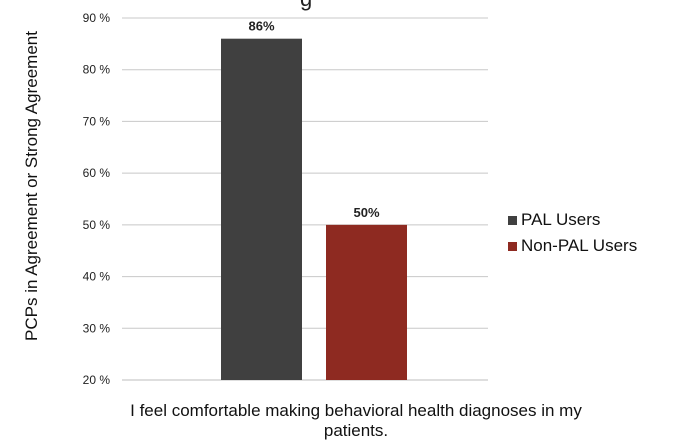 Image resolution: width=693 pixels, height=442 pixels. I want to click on data-label-non-pal-users: 50%, so click(366, 212).